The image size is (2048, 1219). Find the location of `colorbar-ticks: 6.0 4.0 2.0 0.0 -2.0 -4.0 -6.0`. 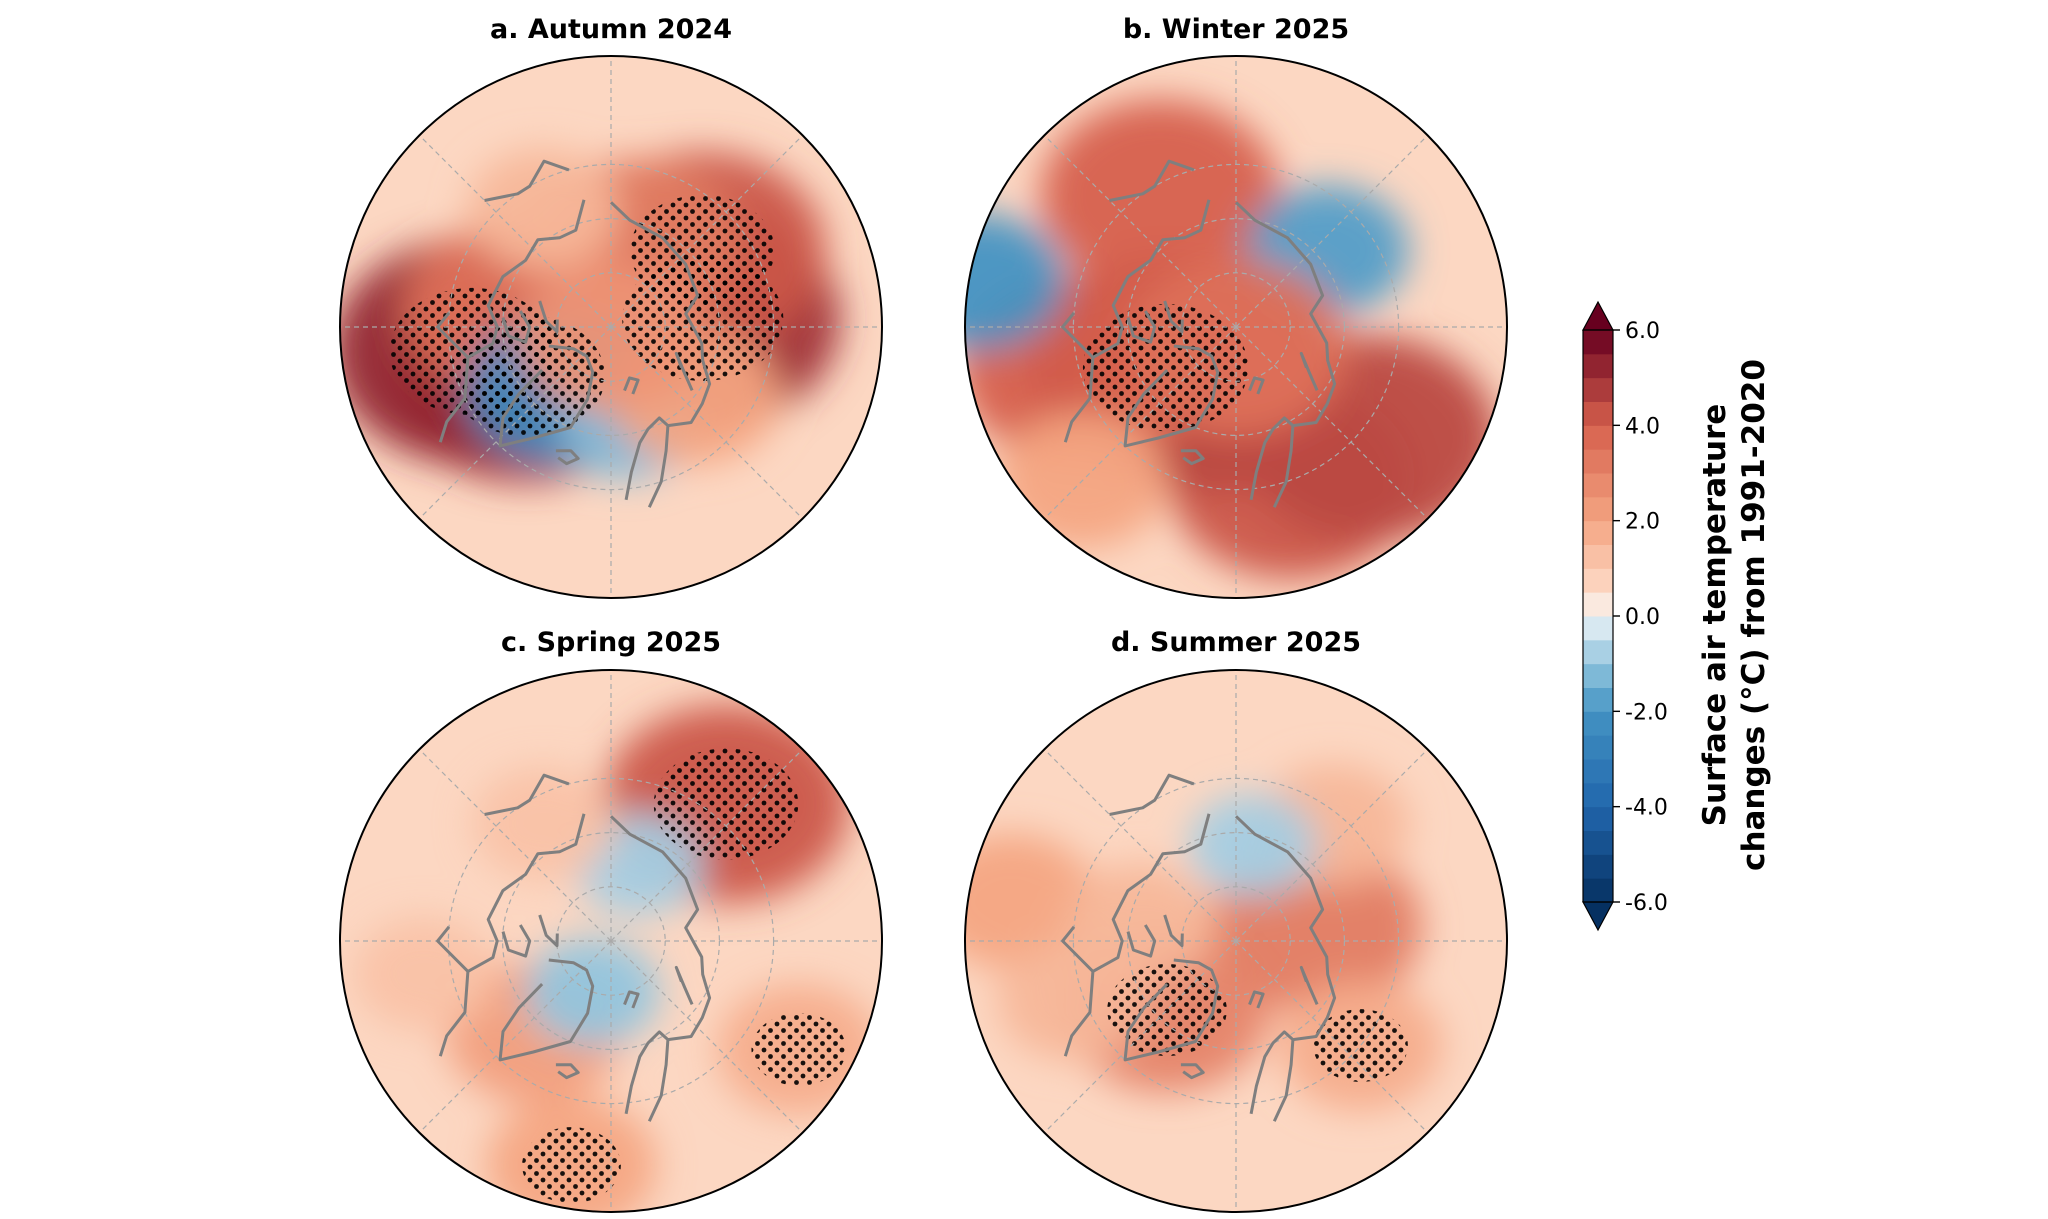

colorbar-ticks: 6.0 4.0 2.0 0.0 -2.0 -4.0 -6.0 is located at coordinates (1640, 617).